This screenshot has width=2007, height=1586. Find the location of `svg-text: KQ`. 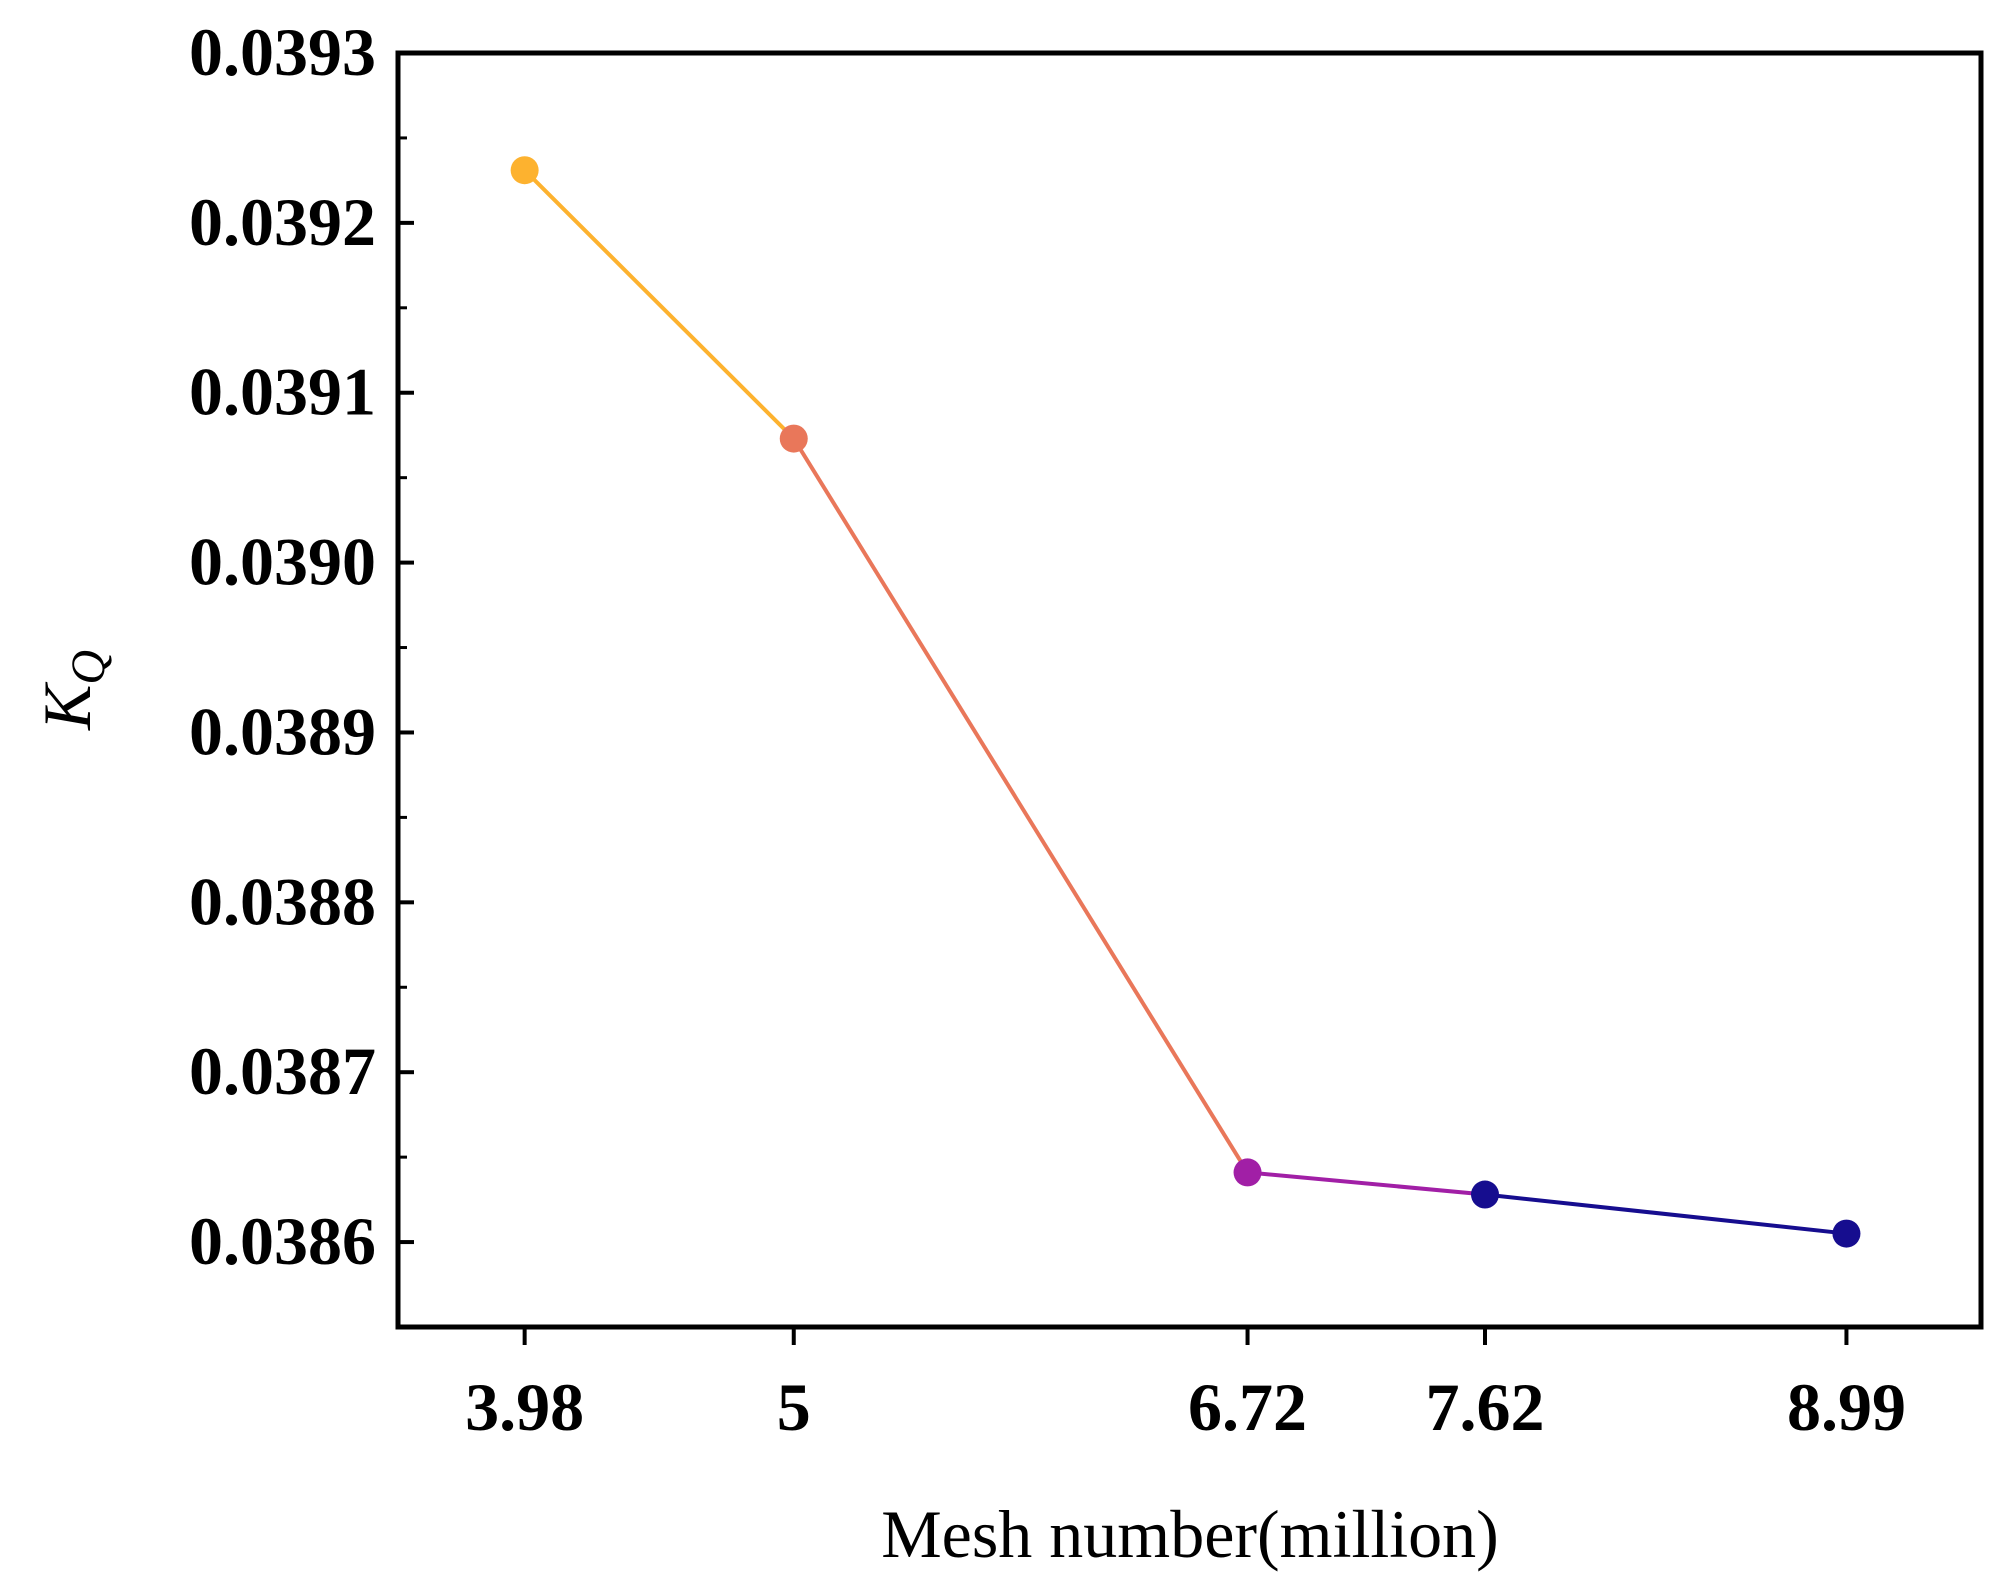

svg-text: KQ is located at coordinates (72, 690).